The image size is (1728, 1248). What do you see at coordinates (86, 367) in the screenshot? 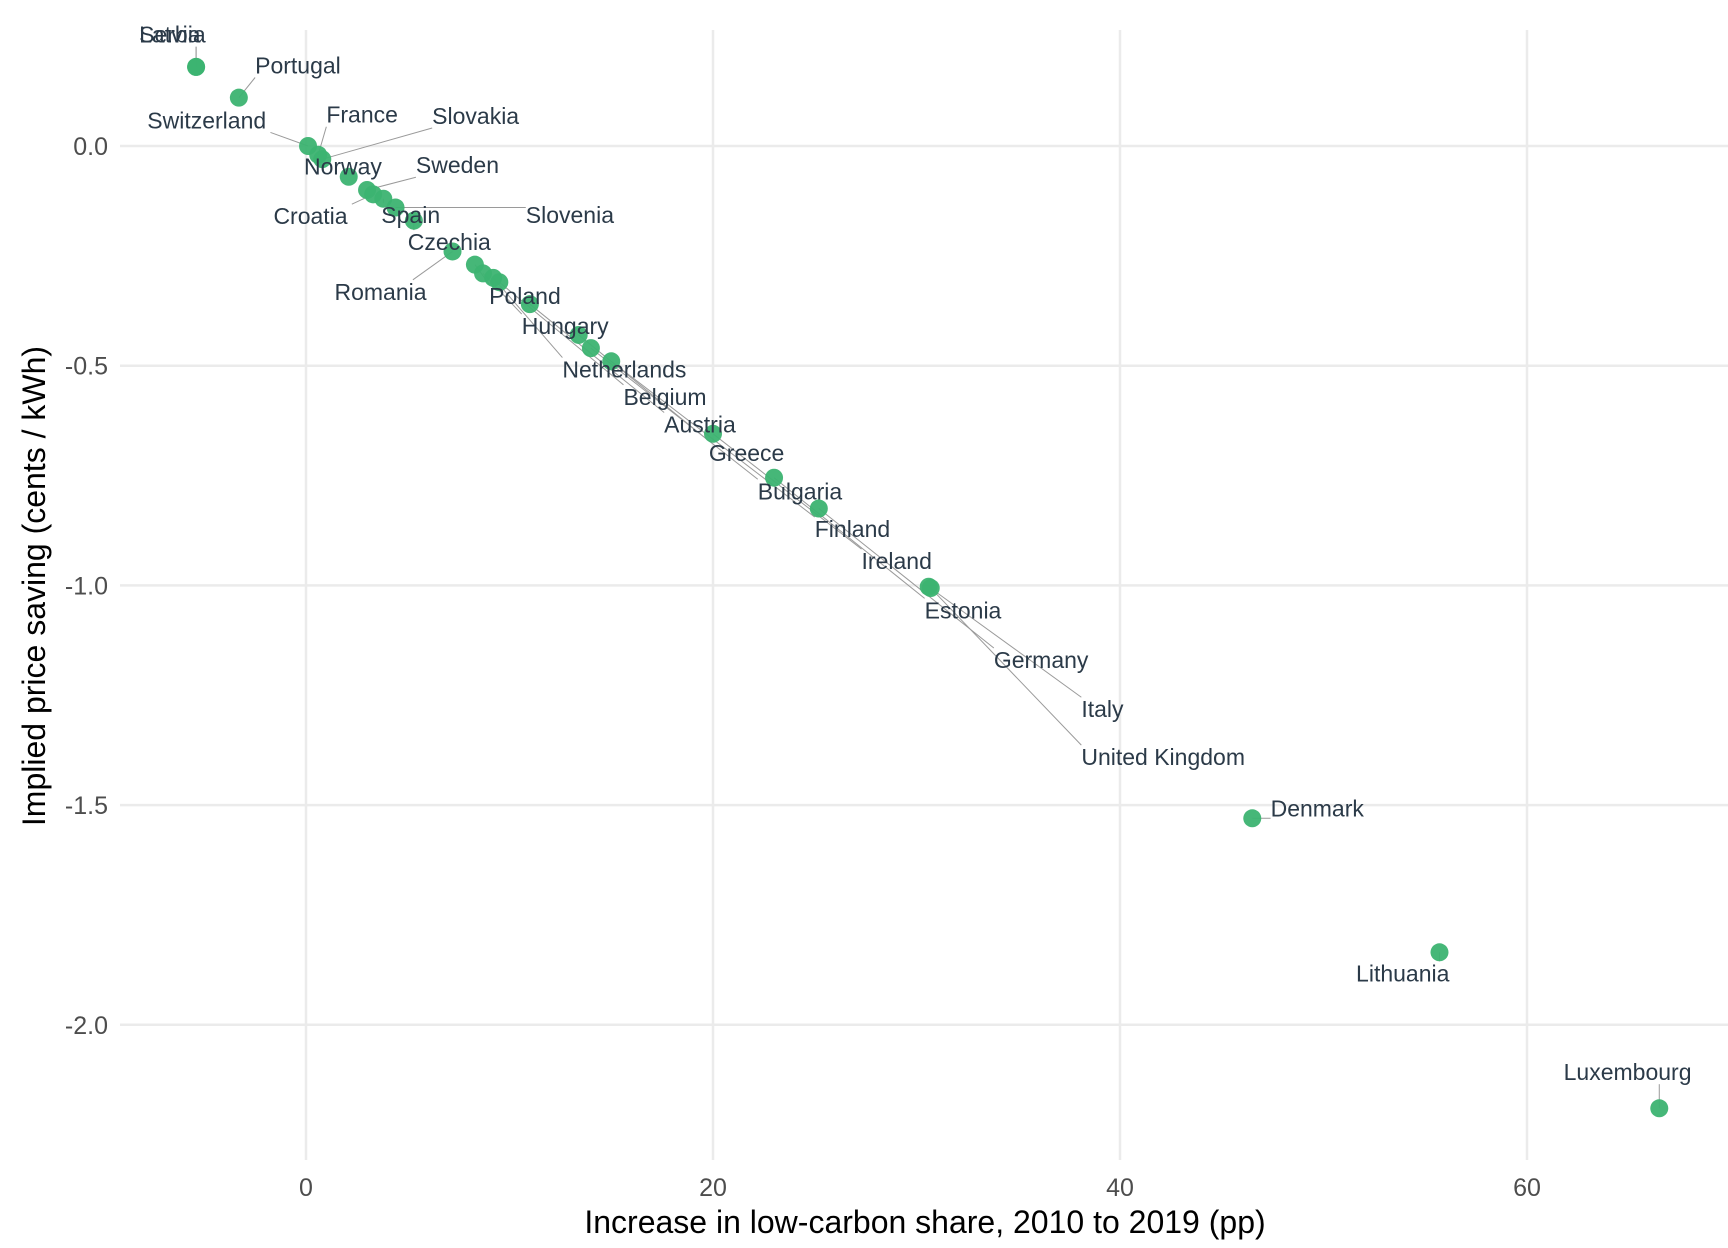
I see `y-tick-label: -0.5` at bounding box center [86, 367].